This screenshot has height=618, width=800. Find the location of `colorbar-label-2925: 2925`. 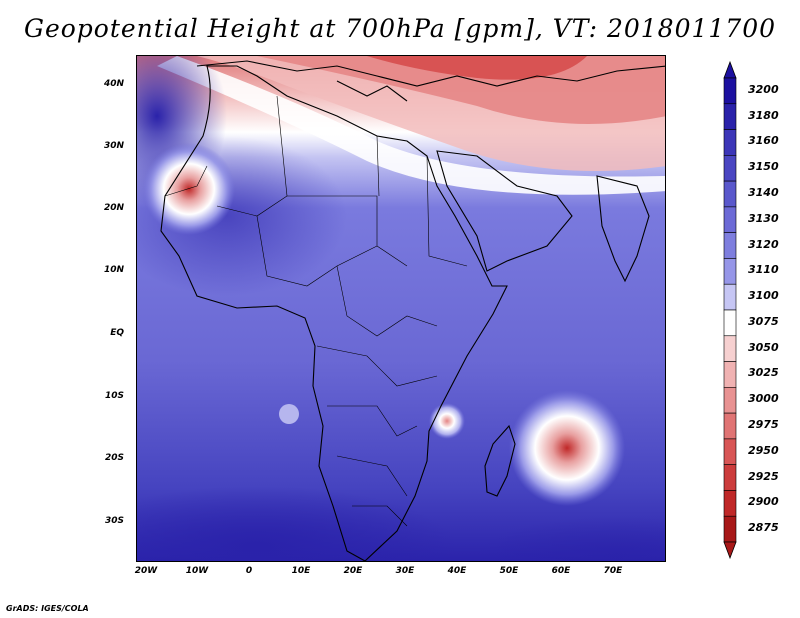

colorbar-label-2925: 2925 is located at coordinates (763, 476).